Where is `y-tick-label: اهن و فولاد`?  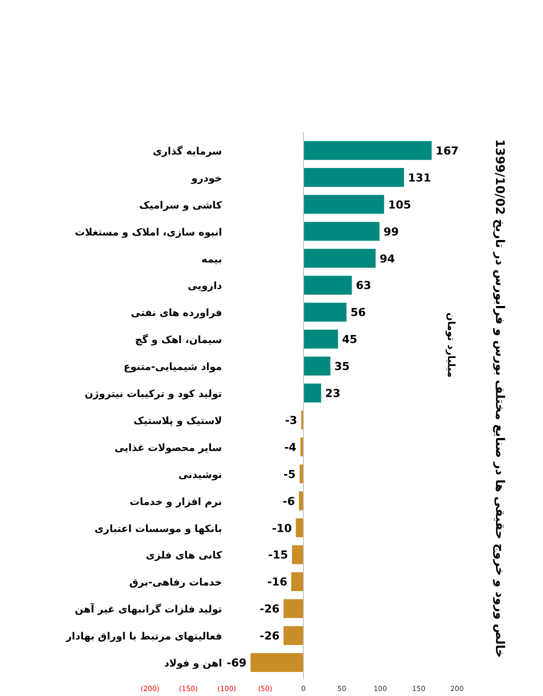
y-tick-label: اهن و فولاد is located at coordinates (193, 664).